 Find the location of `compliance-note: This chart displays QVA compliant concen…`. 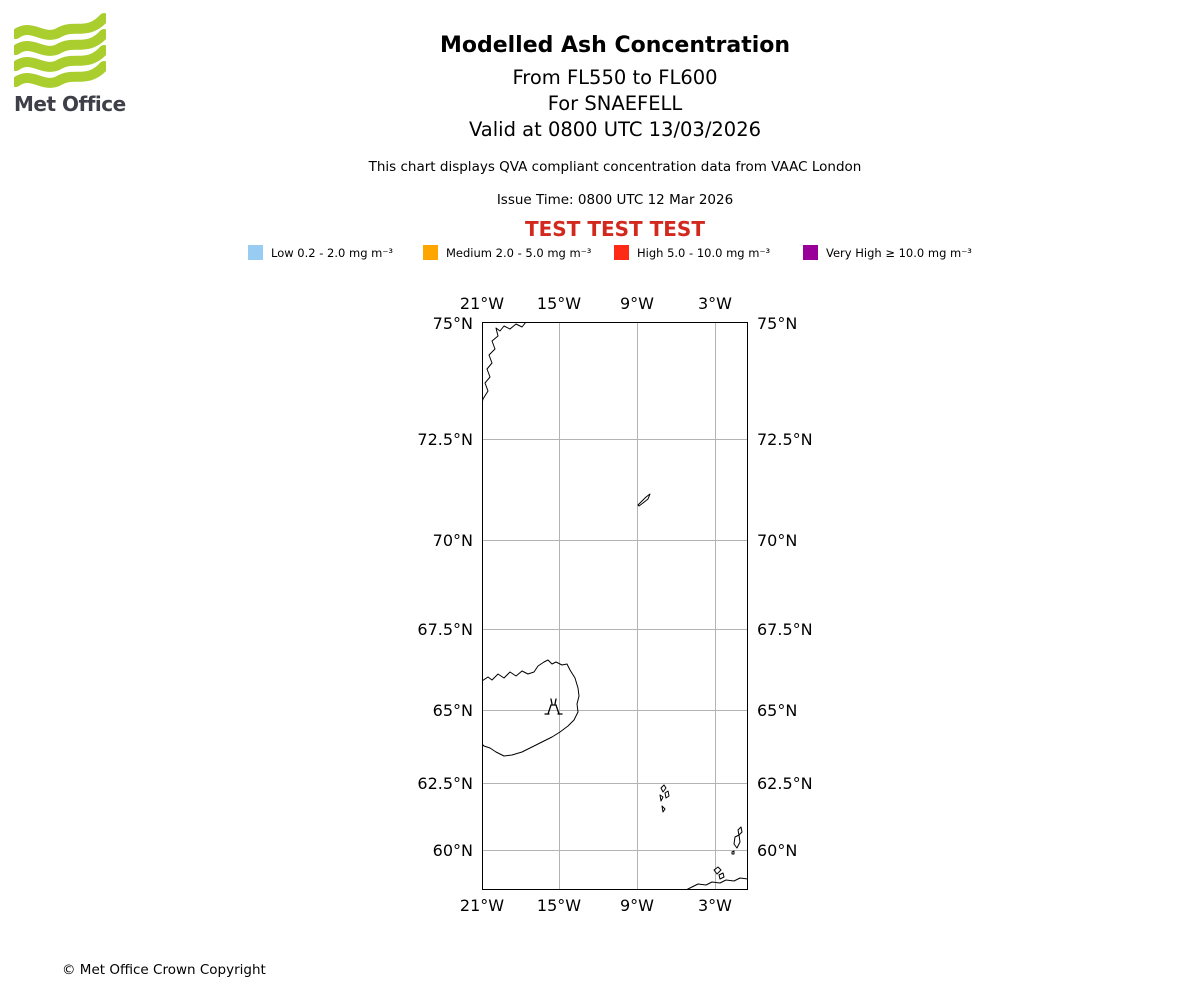

compliance-note: This chart displays QVA compliant concen… is located at coordinates (615, 167).